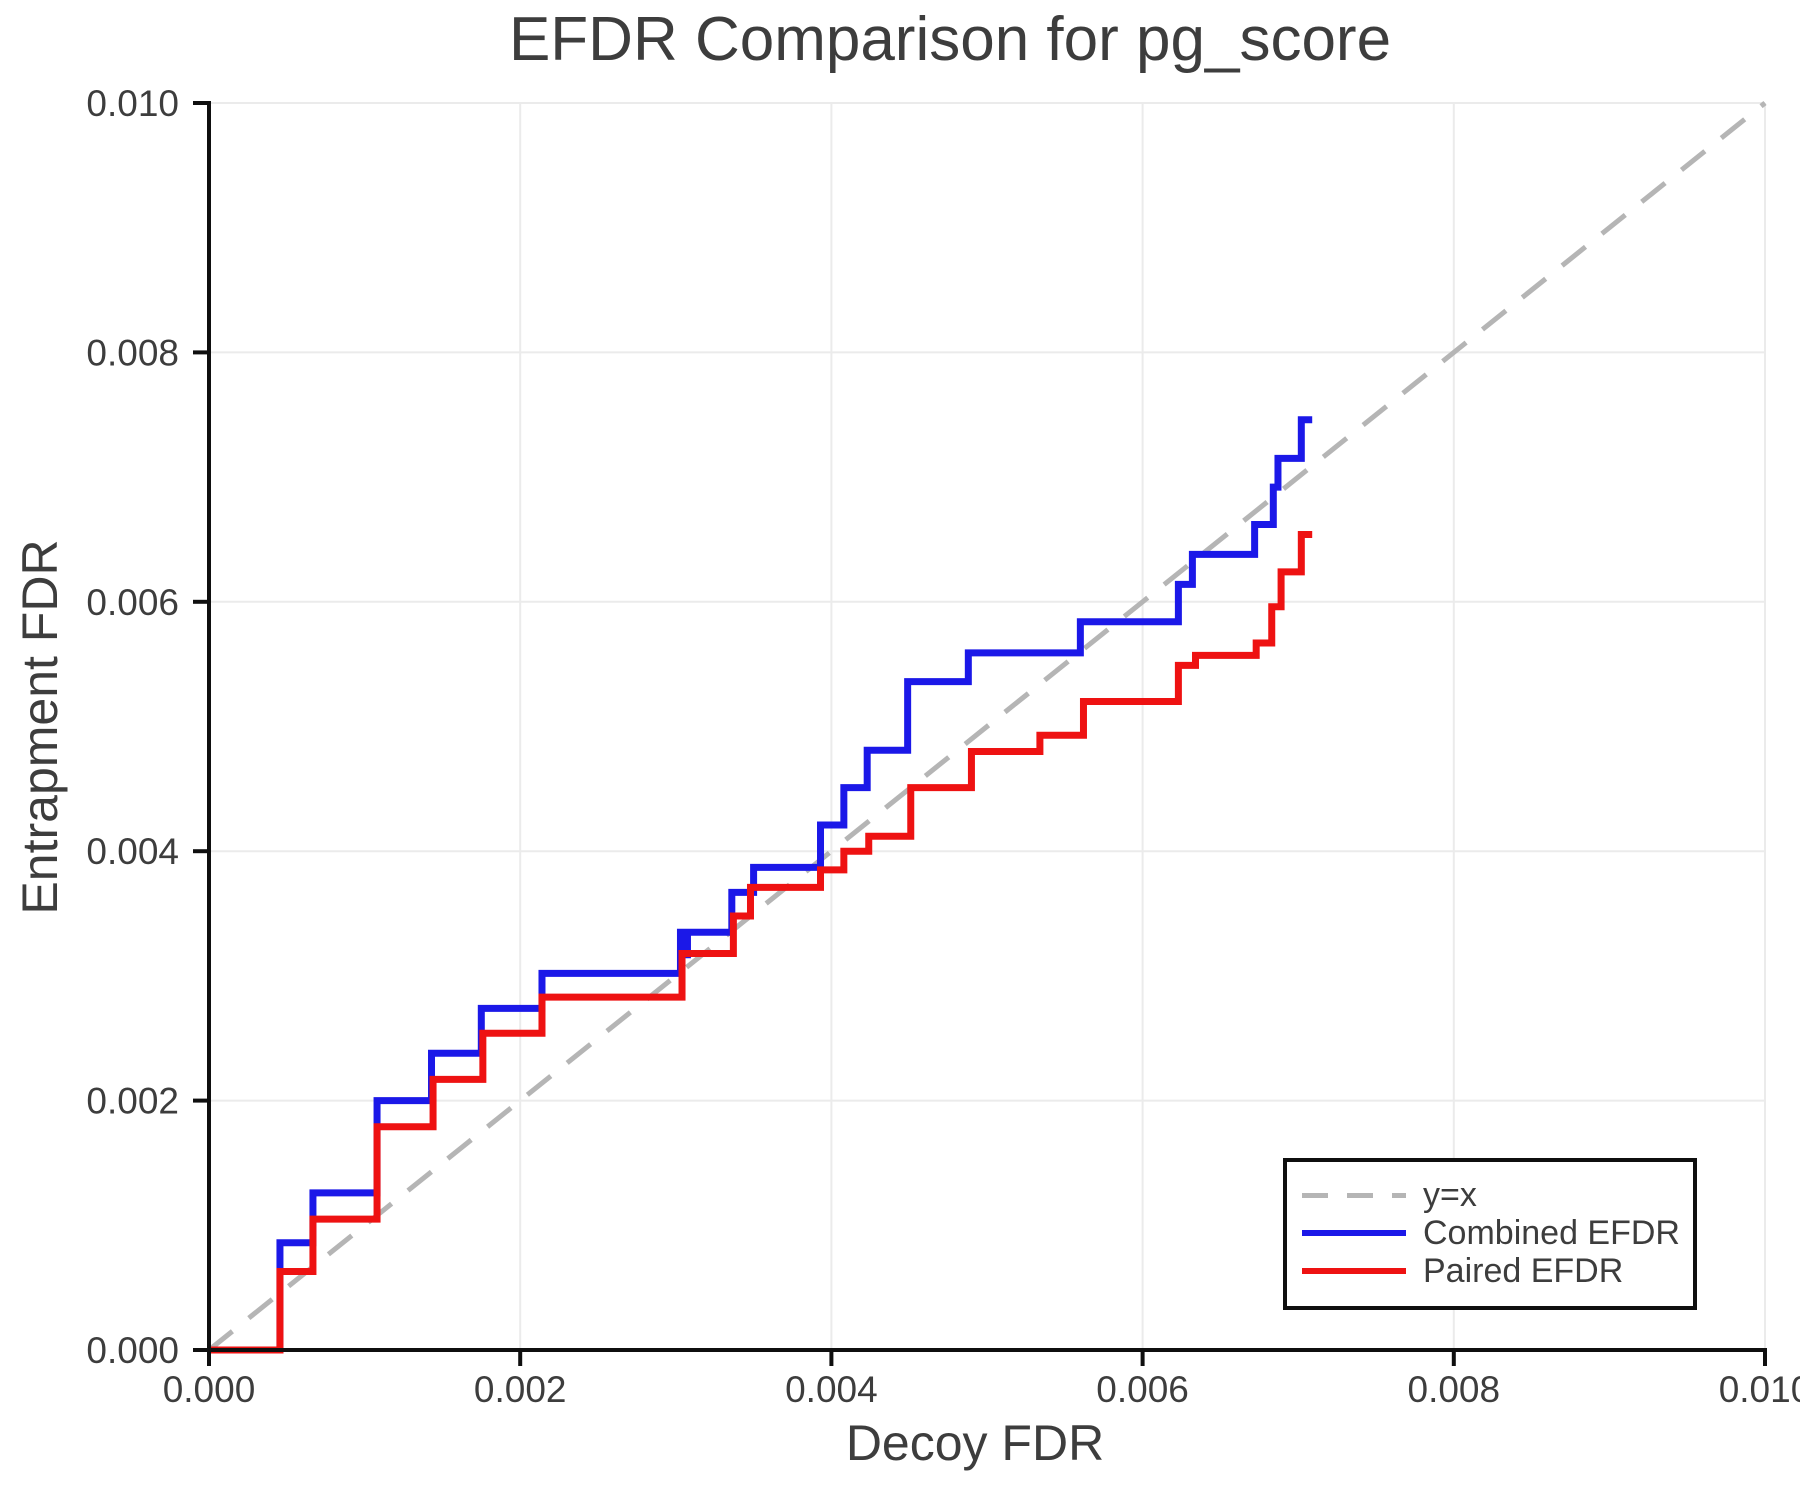 This screenshot has height=1500, width=1800. What do you see at coordinates (132, 103) in the screenshot?
I see `y-tick-label: 0.010` at bounding box center [132, 103].